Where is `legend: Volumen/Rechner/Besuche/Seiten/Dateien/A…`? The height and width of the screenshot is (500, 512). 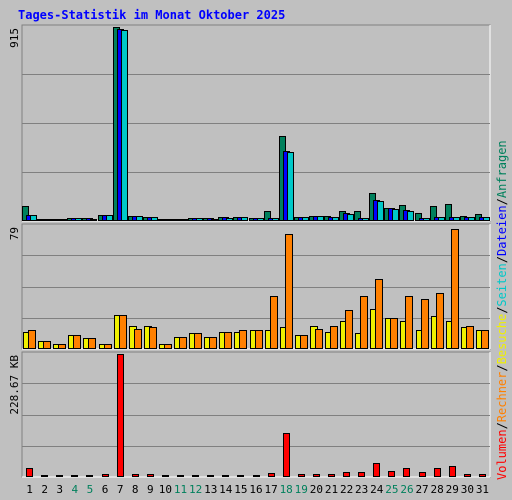 legend: Volumen/Rechner/Besuche/Seiten/Dateien/A… is located at coordinates (502, 310).